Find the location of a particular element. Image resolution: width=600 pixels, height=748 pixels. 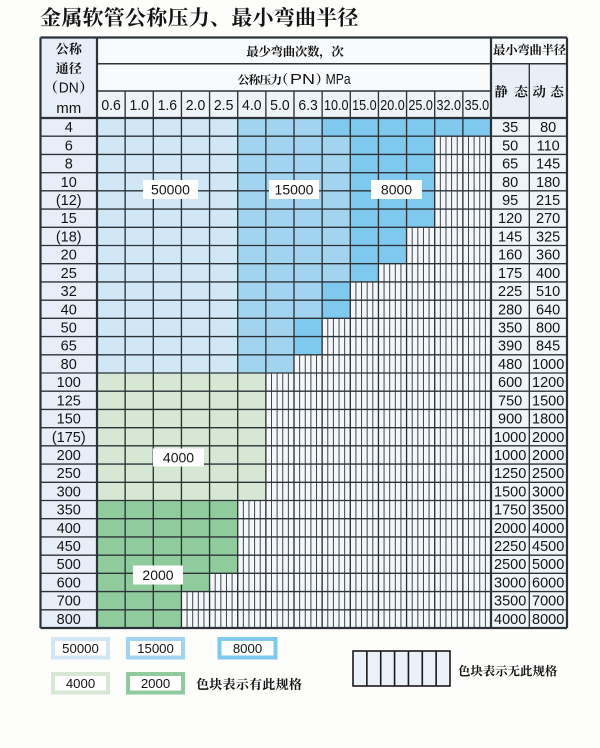

svg-text: 8 is located at coordinates (69, 165).